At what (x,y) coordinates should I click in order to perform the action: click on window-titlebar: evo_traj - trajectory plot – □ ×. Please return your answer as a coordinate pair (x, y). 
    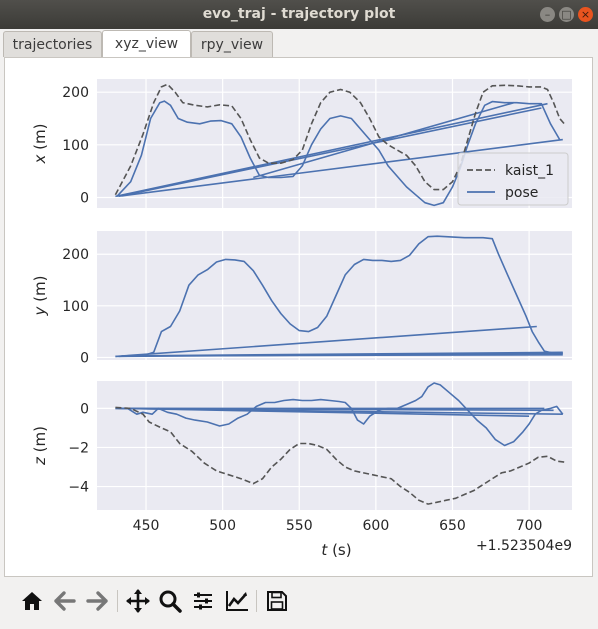
    Looking at the image, I should click on (299, 14).